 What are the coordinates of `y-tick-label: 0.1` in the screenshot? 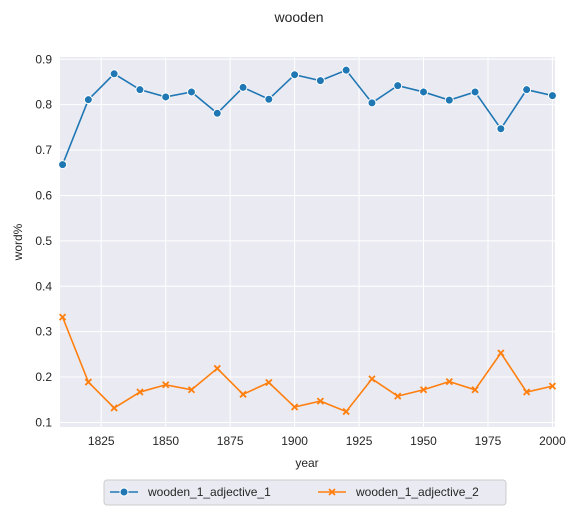 It's located at (43, 422).